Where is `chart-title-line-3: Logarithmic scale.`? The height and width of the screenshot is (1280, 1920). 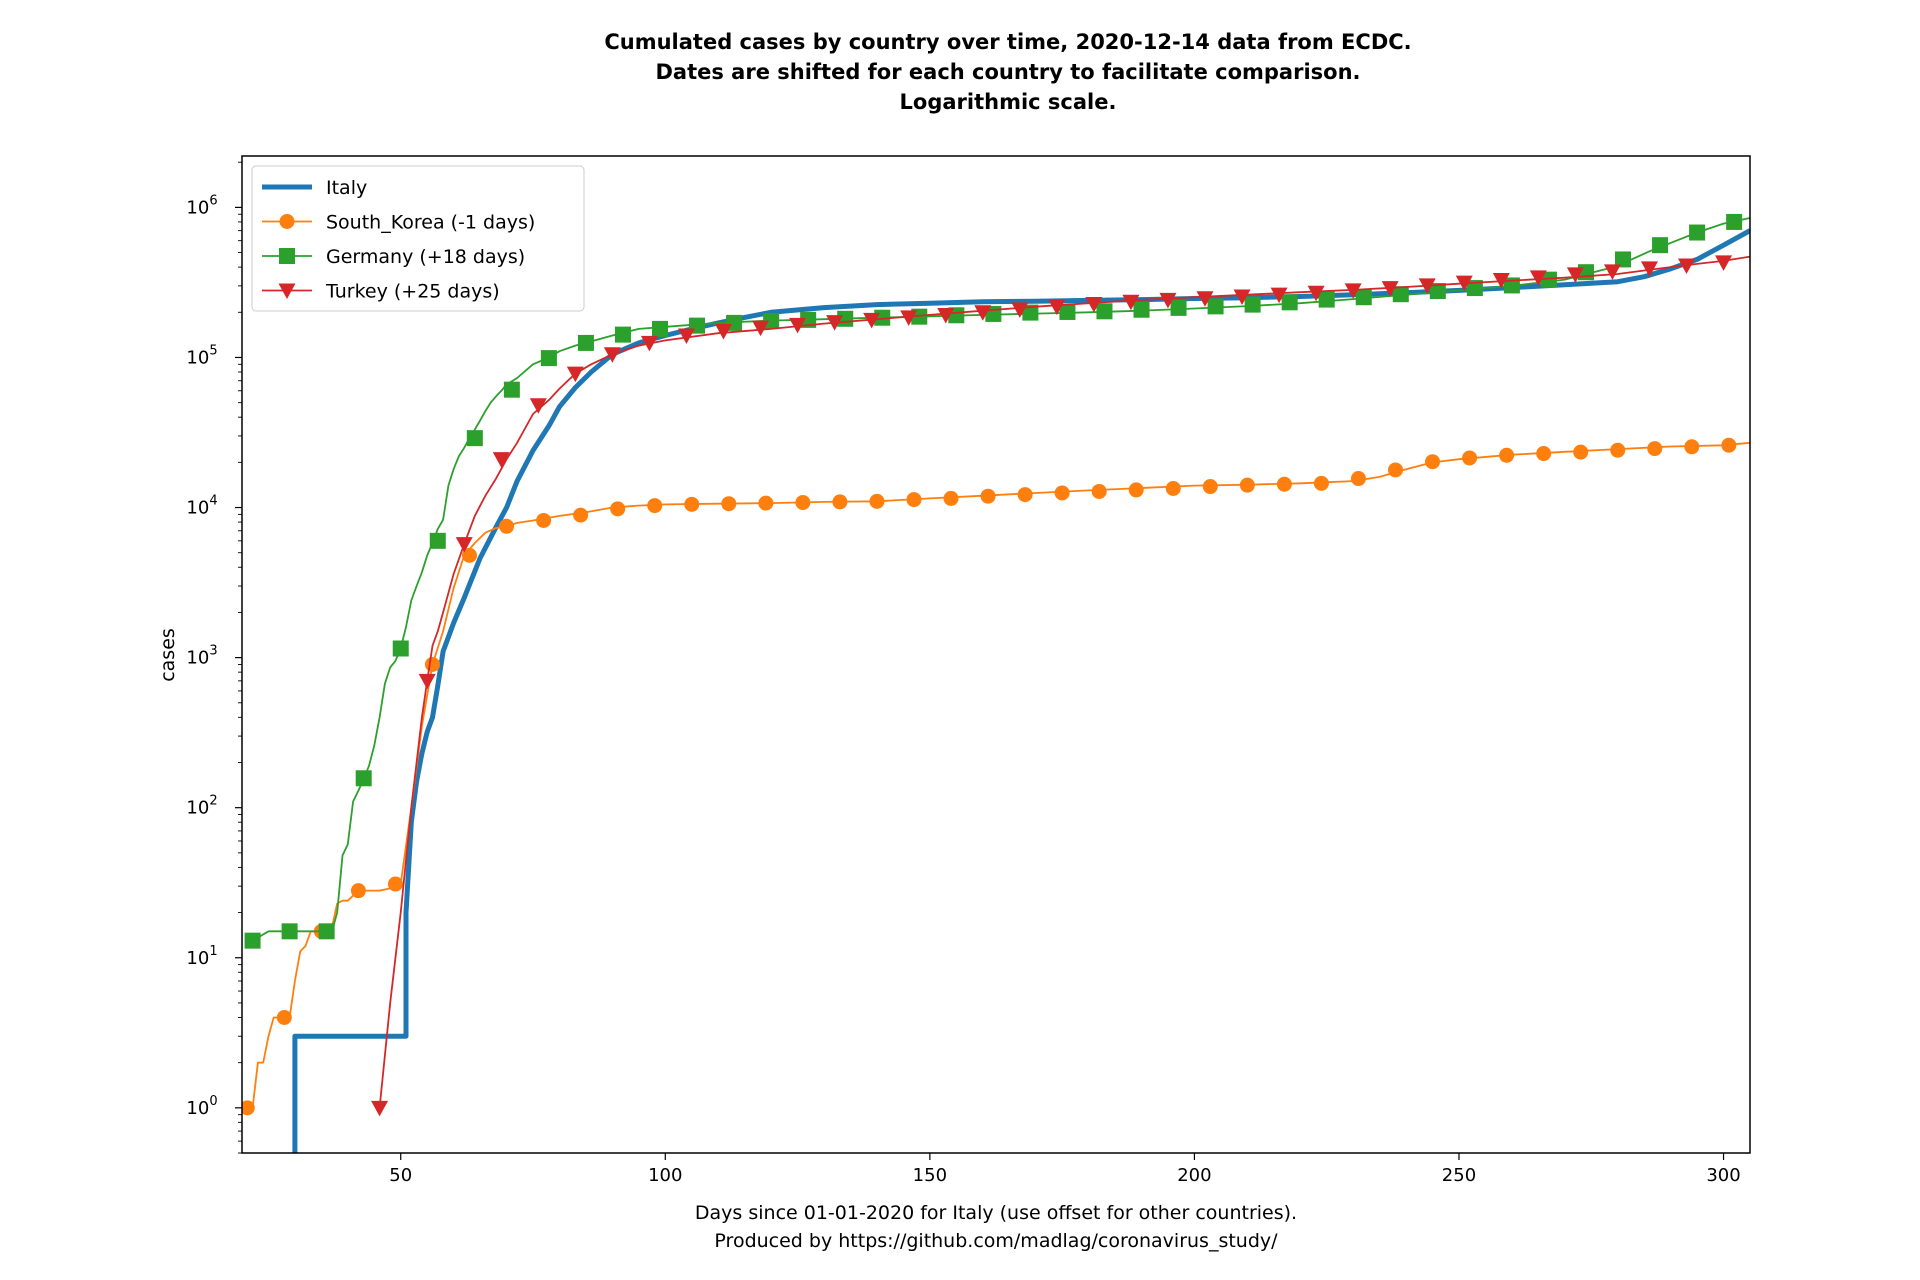 chart-title-line-3: Logarithmic scale. is located at coordinates (1008, 102).